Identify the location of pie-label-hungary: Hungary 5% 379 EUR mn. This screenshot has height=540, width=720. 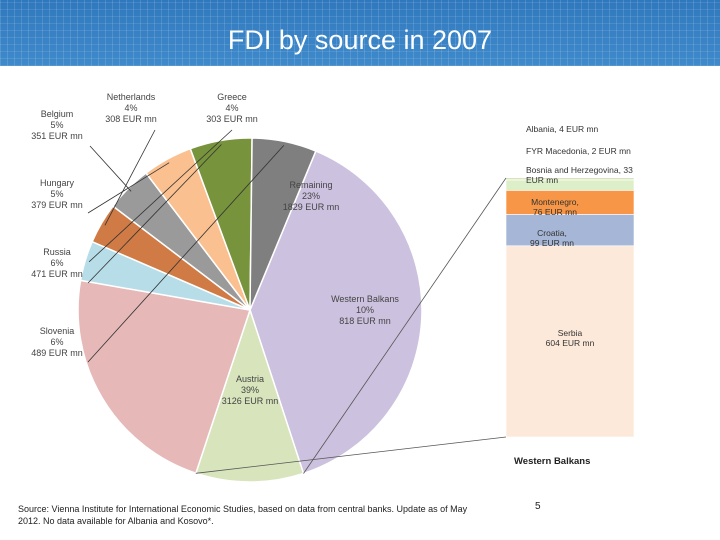
(57, 194).